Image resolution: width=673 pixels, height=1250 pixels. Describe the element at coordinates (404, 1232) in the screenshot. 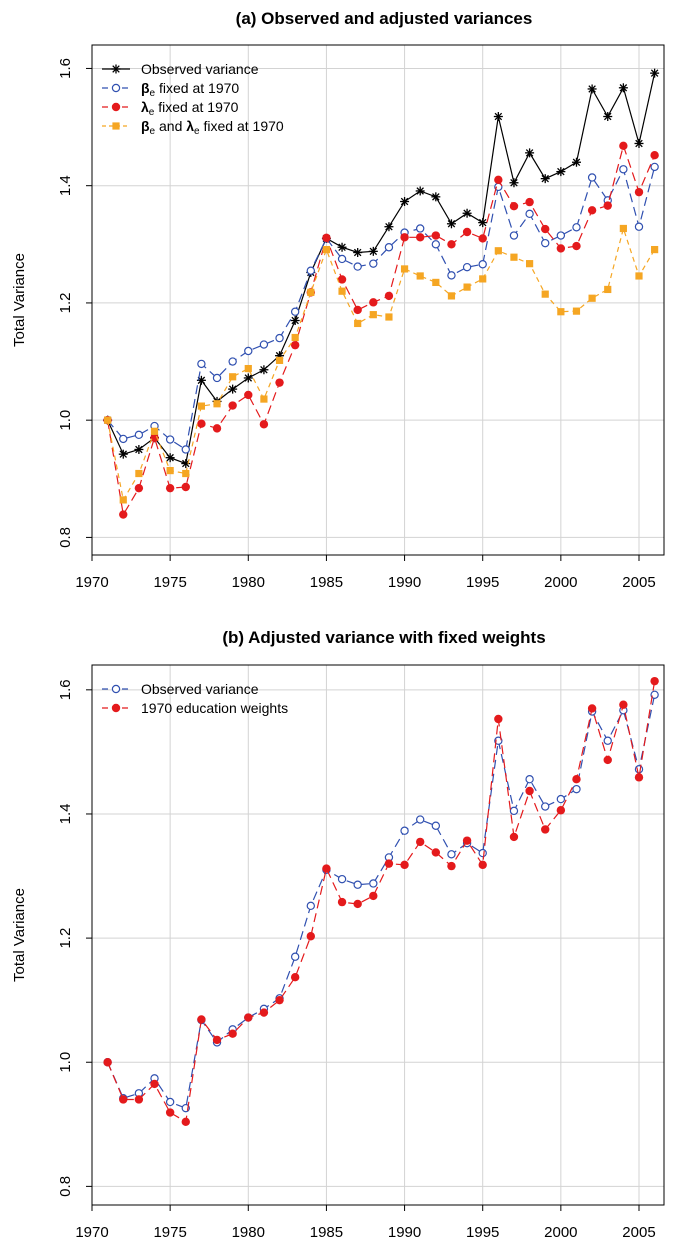

I see `x-tick-label: 1990` at that location.